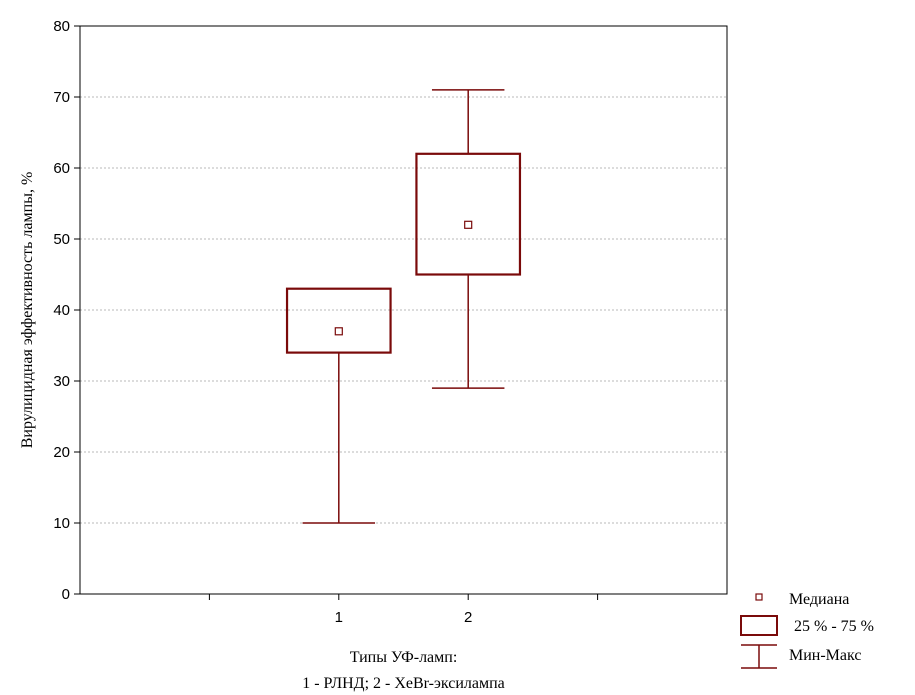 The image size is (915, 695). Describe the element at coordinates (61, 26) in the screenshot. I see `y-tick-label: 80` at that location.